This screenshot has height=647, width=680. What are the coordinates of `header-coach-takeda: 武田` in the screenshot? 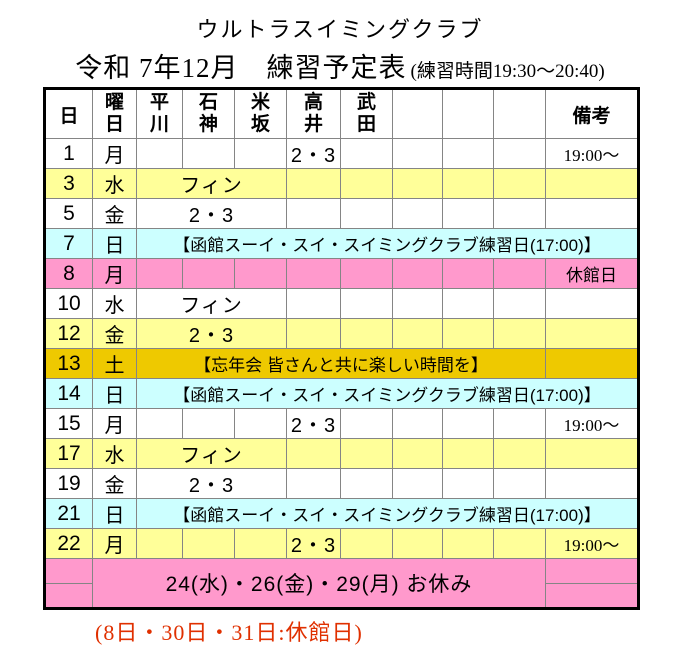 It's located at (366, 113).